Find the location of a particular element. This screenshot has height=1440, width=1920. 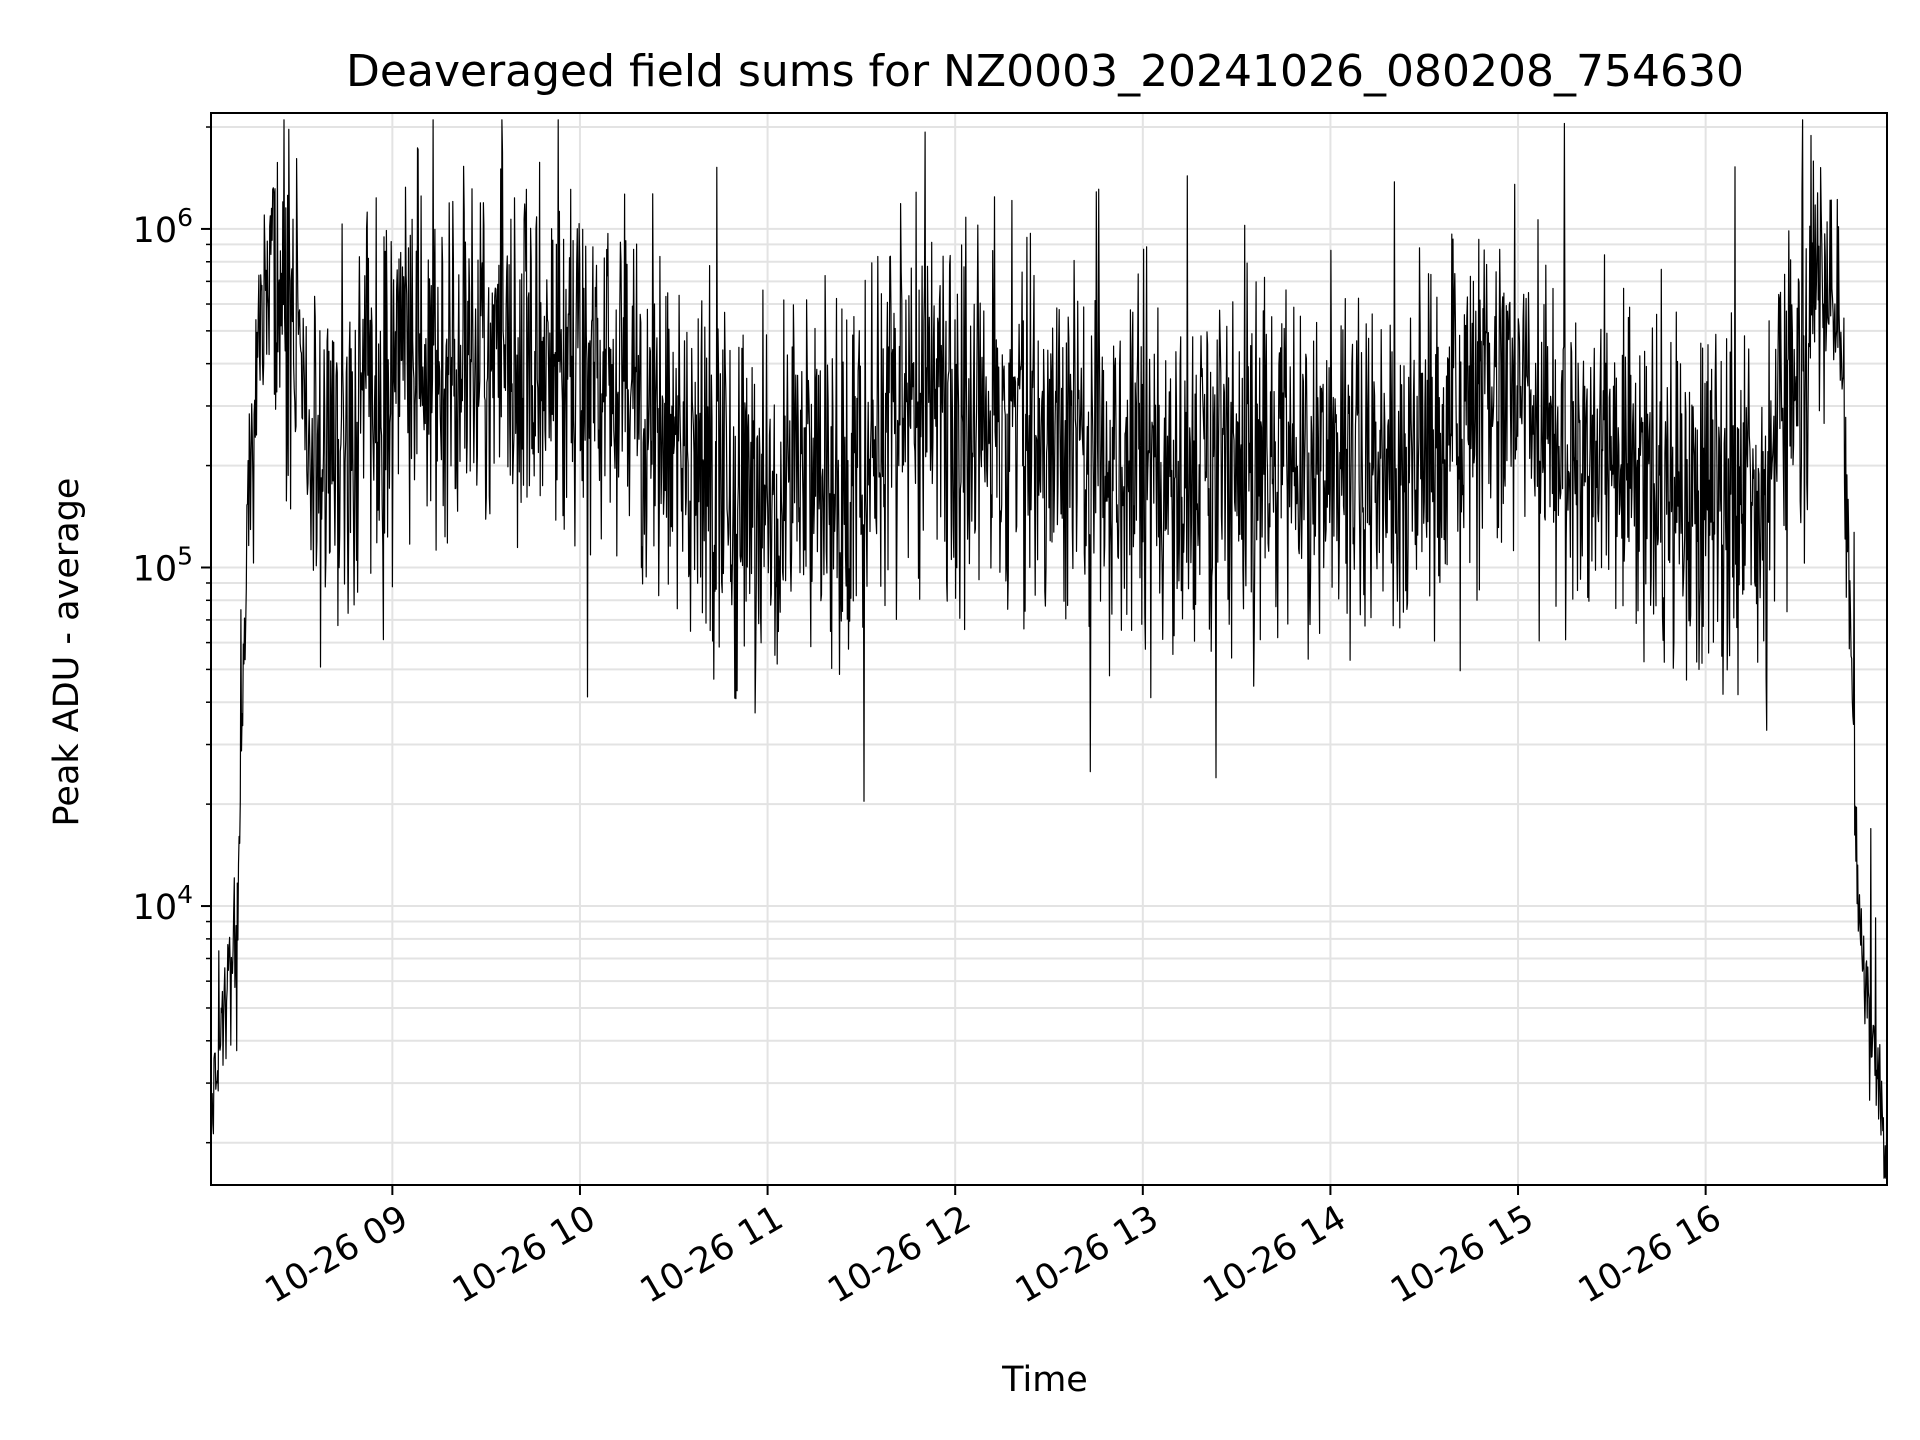

y-tick-label: 10⁶ is located at coordinates (163, 227).